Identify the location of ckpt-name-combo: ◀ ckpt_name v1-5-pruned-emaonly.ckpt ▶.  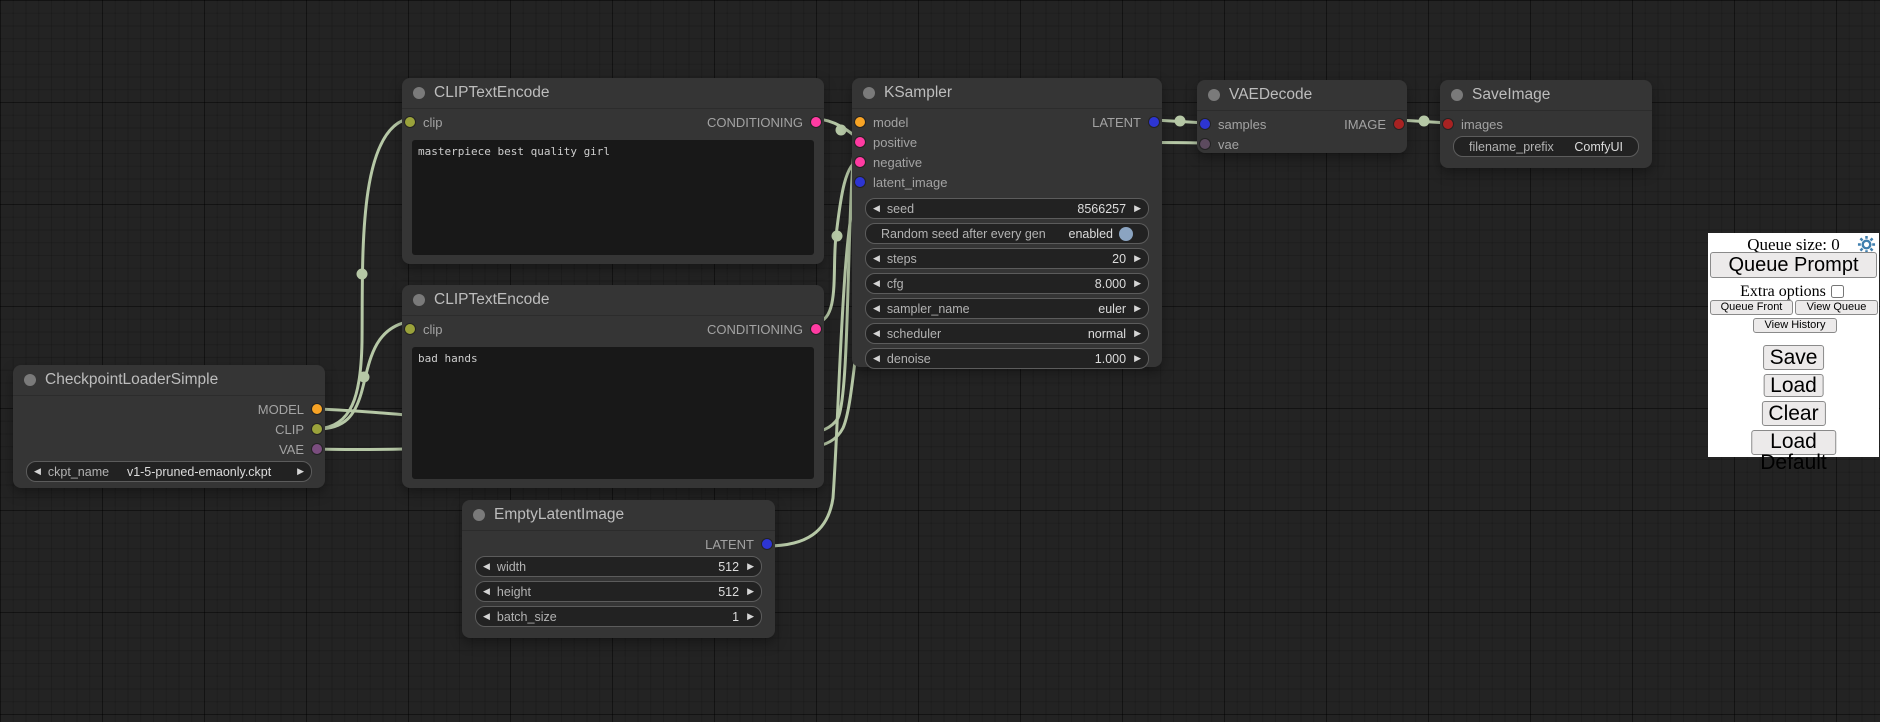
(169, 471).